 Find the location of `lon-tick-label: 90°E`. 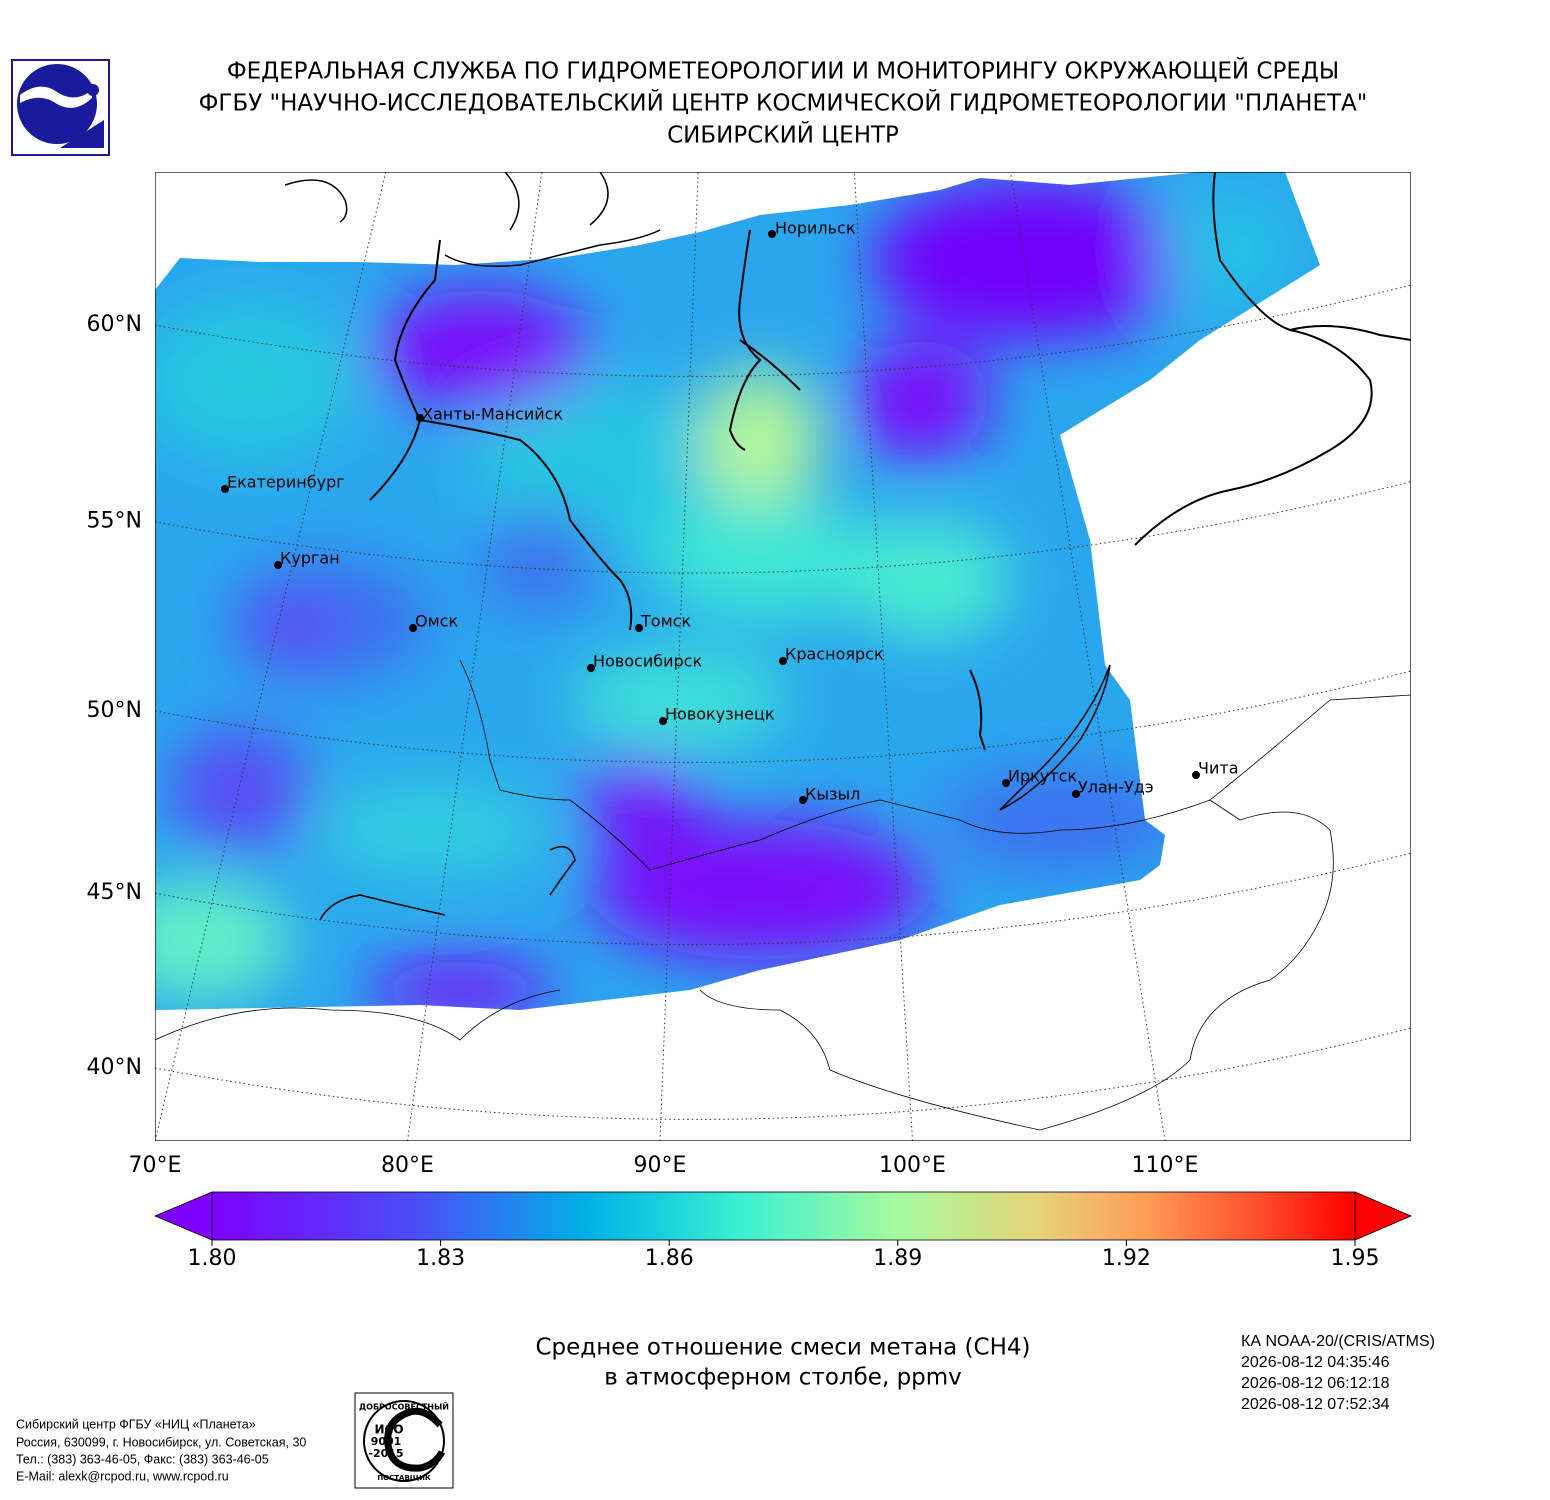

lon-tick-label: 90°E is located at coordinates (660, 1165).